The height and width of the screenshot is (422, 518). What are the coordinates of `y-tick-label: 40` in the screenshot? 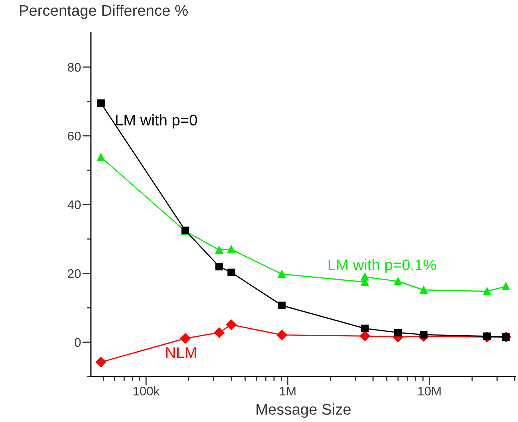 It's located at (74, 205).